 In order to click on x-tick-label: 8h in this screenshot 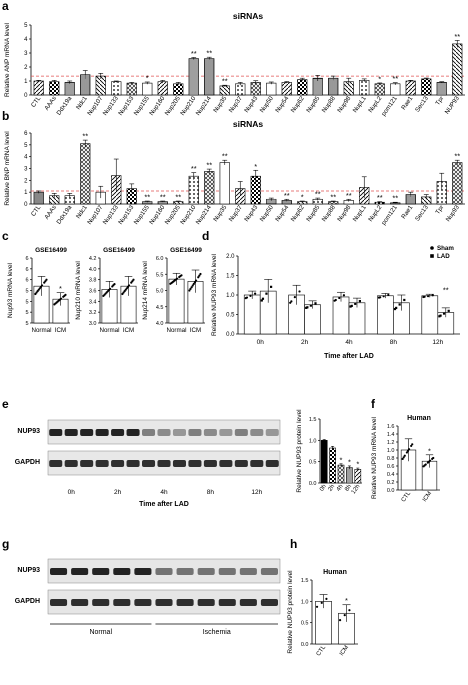, I will do `click(394, 342)`.